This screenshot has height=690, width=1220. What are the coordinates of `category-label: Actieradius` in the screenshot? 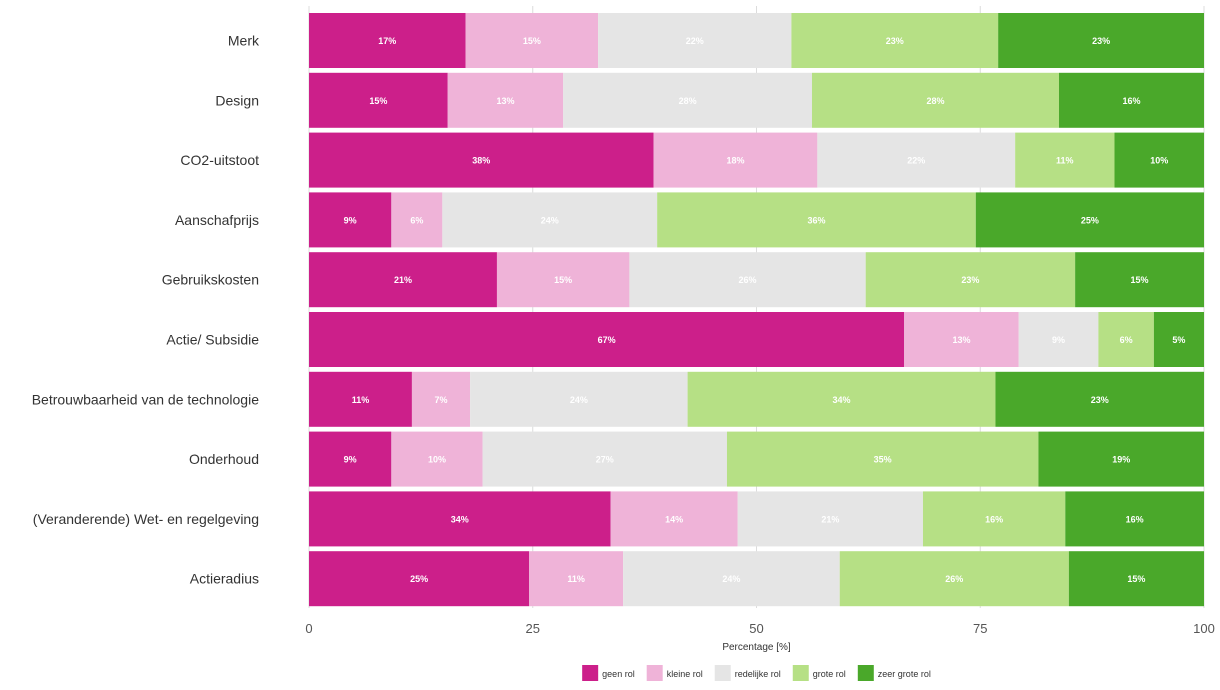 It's located at (224, 579).